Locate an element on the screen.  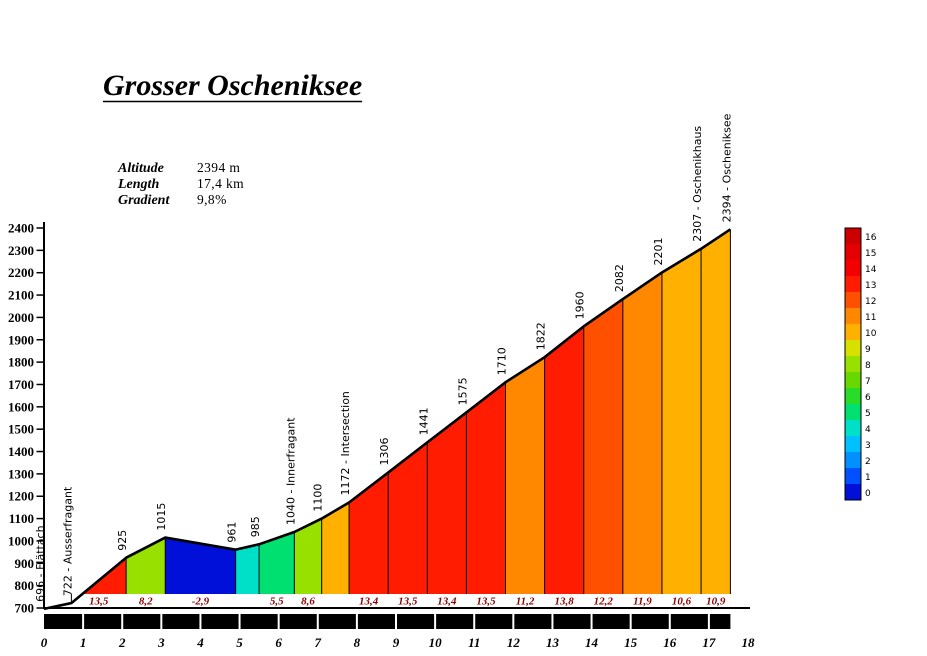
x-tick-label: 2 is located at coordinates (122, 642).